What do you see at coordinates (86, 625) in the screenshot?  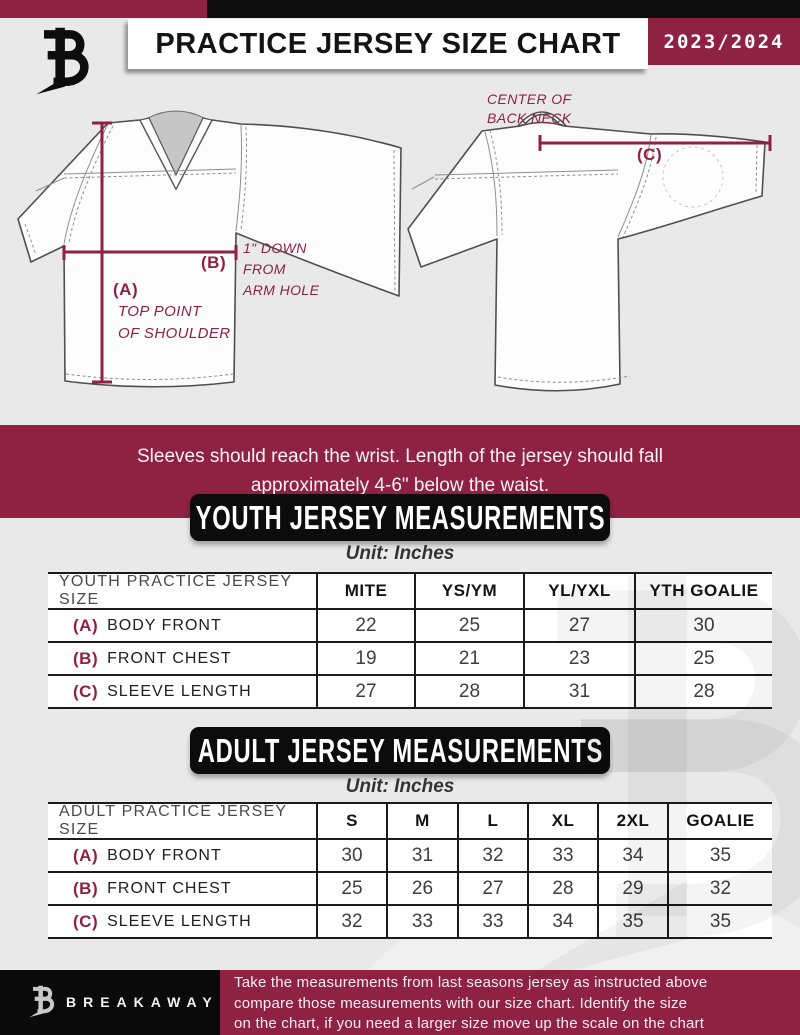 I see `youth-row-a-letter: (A)` at bounding box center [86, 625].